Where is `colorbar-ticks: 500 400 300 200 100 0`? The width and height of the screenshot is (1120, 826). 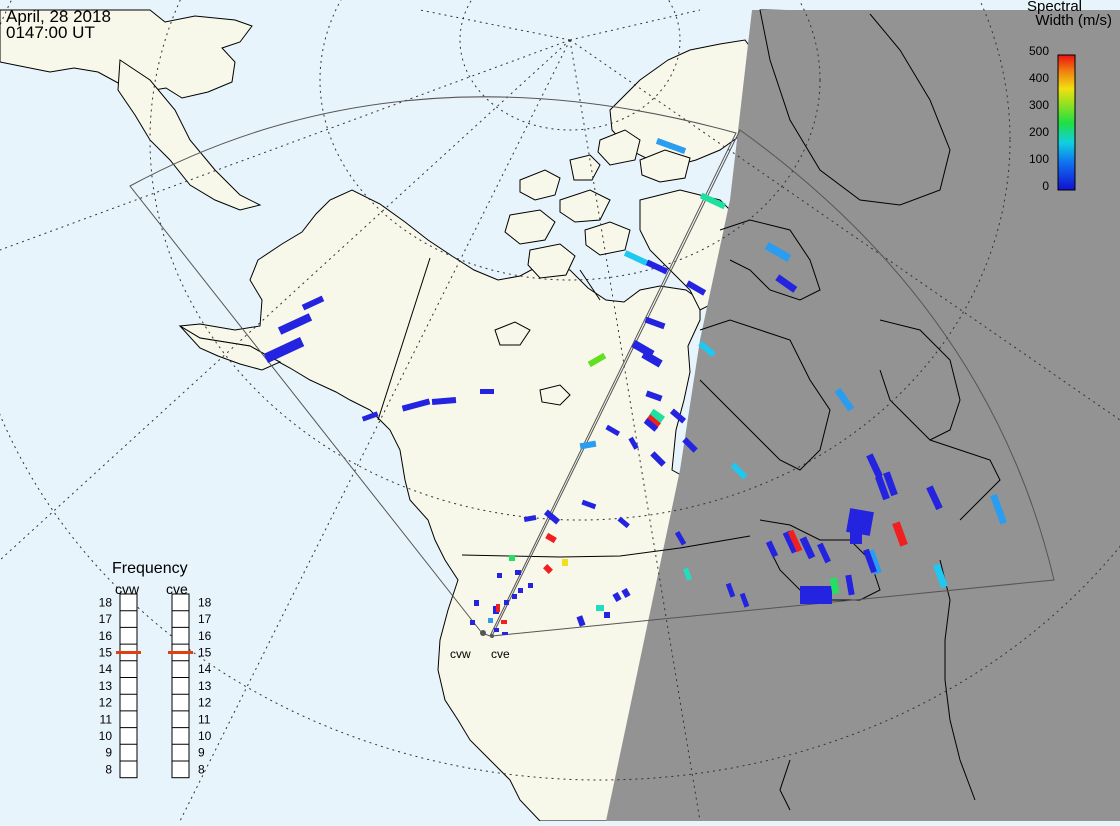
colorbar-ticks: 500 400 300 200 100 0 is located at coordinates (1039, 118).